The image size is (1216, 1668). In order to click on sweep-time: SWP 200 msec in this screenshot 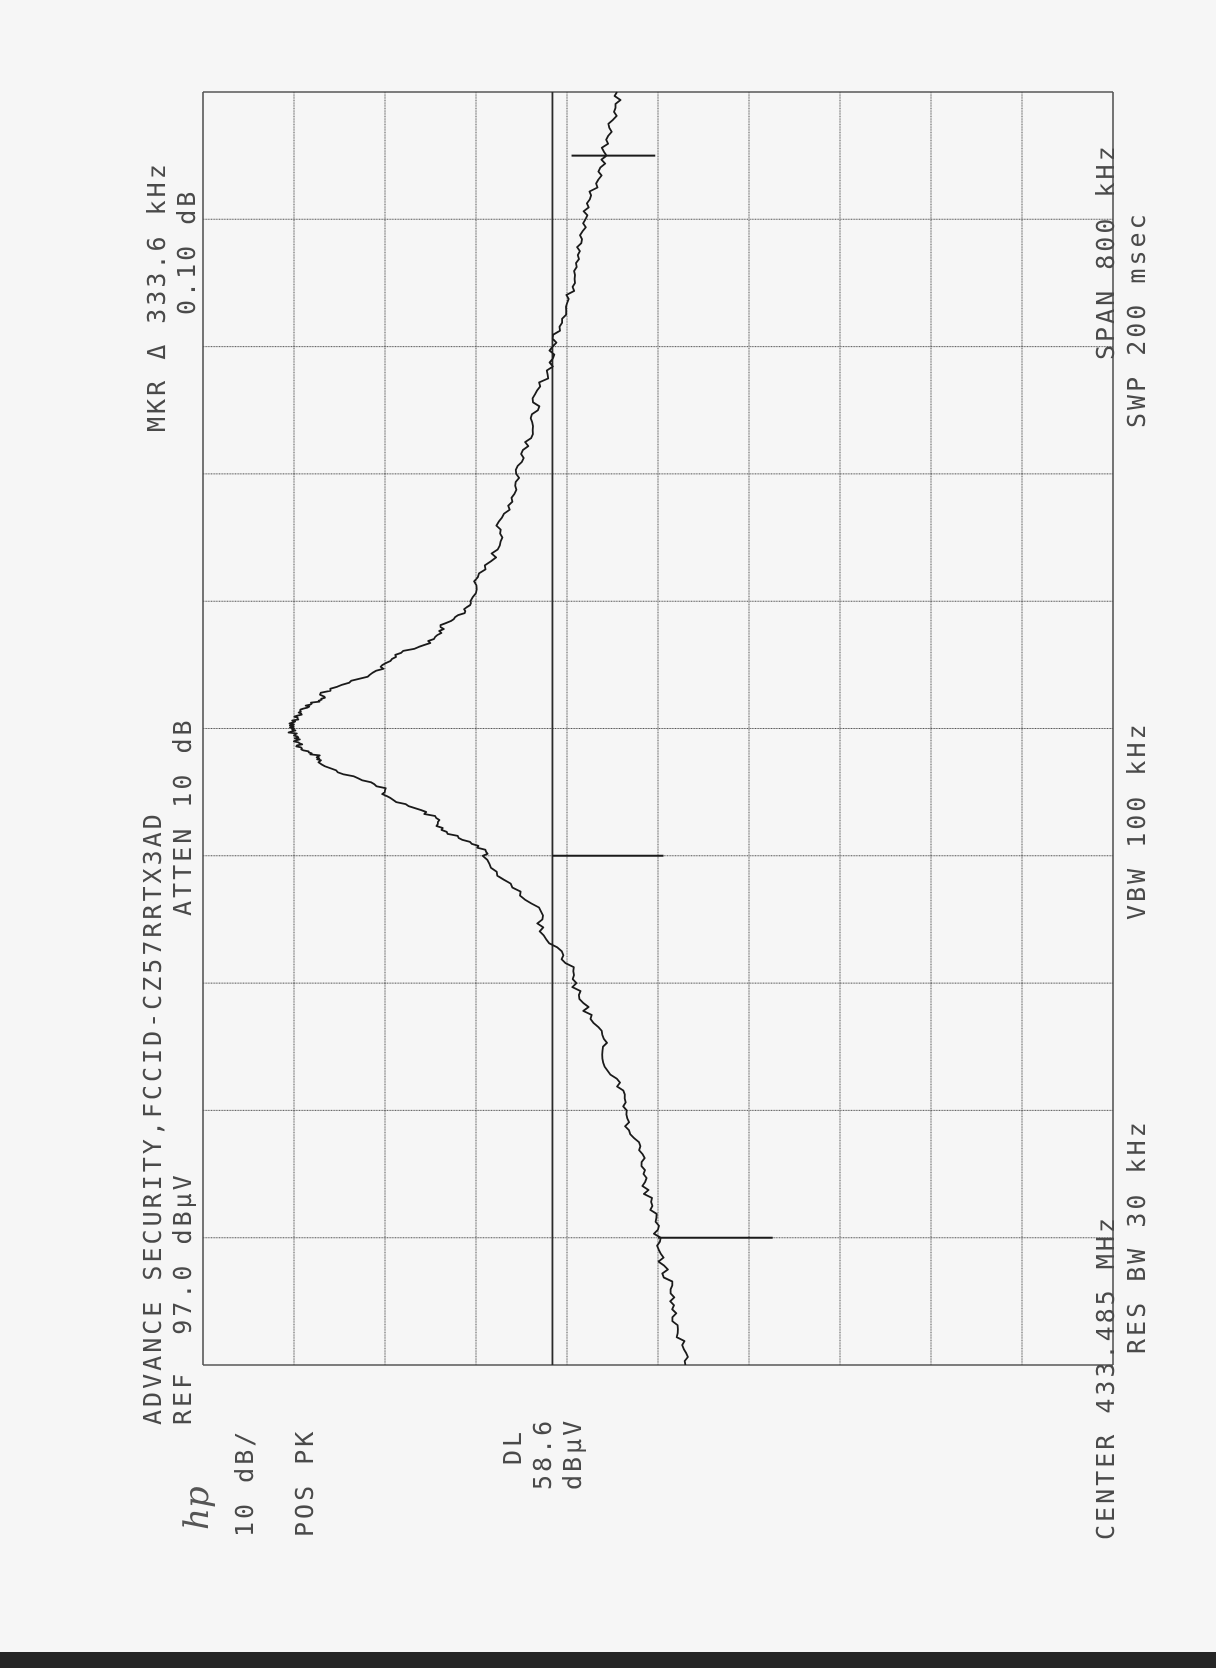, I will do `click(1136, 319)`.